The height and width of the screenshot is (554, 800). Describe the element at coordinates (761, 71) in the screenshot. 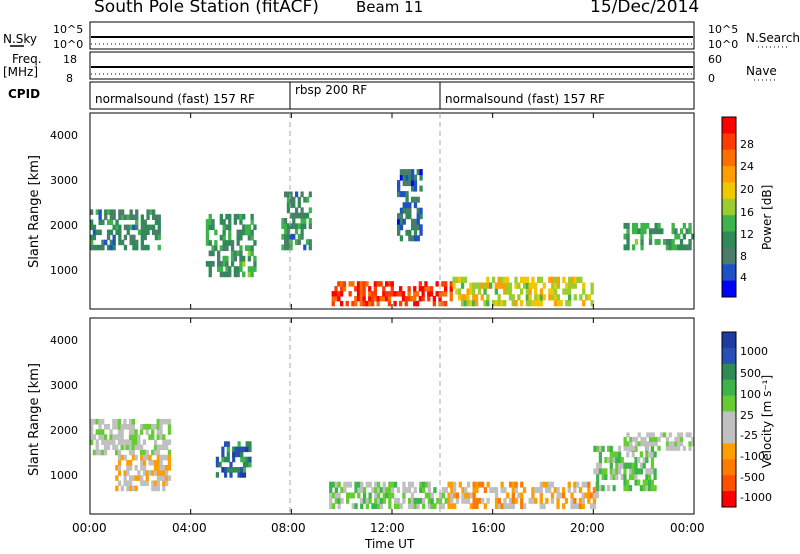

I see `nave-label: Nave` at that location.